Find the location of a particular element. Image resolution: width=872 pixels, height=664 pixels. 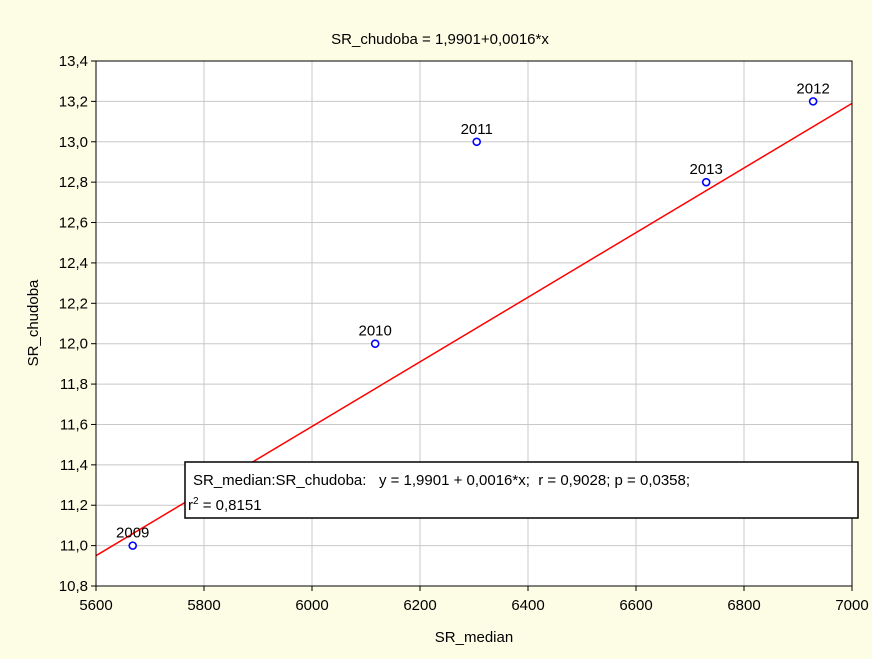

y-tick-label: 12,8 is located at coordinates (73, 182).